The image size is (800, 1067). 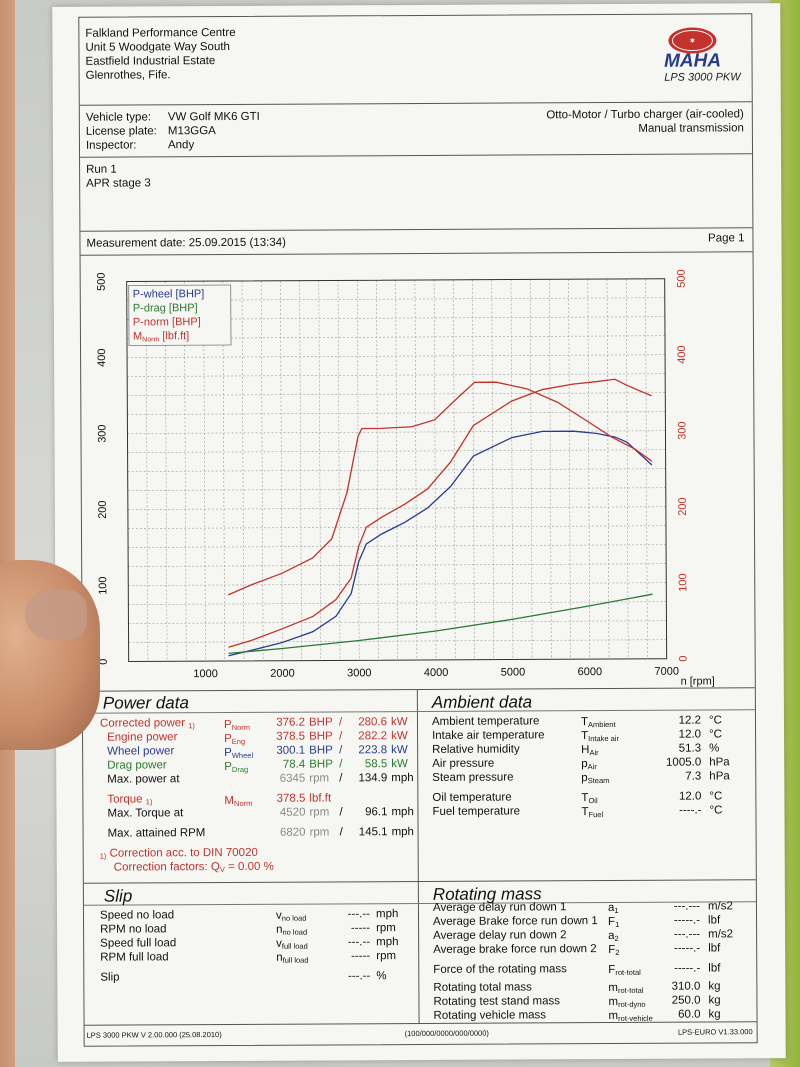 What do you see at coordinates (191, 131) in the screenshot?
I see `license-plate-value: M13GGA` at bounding box center [191, 131].